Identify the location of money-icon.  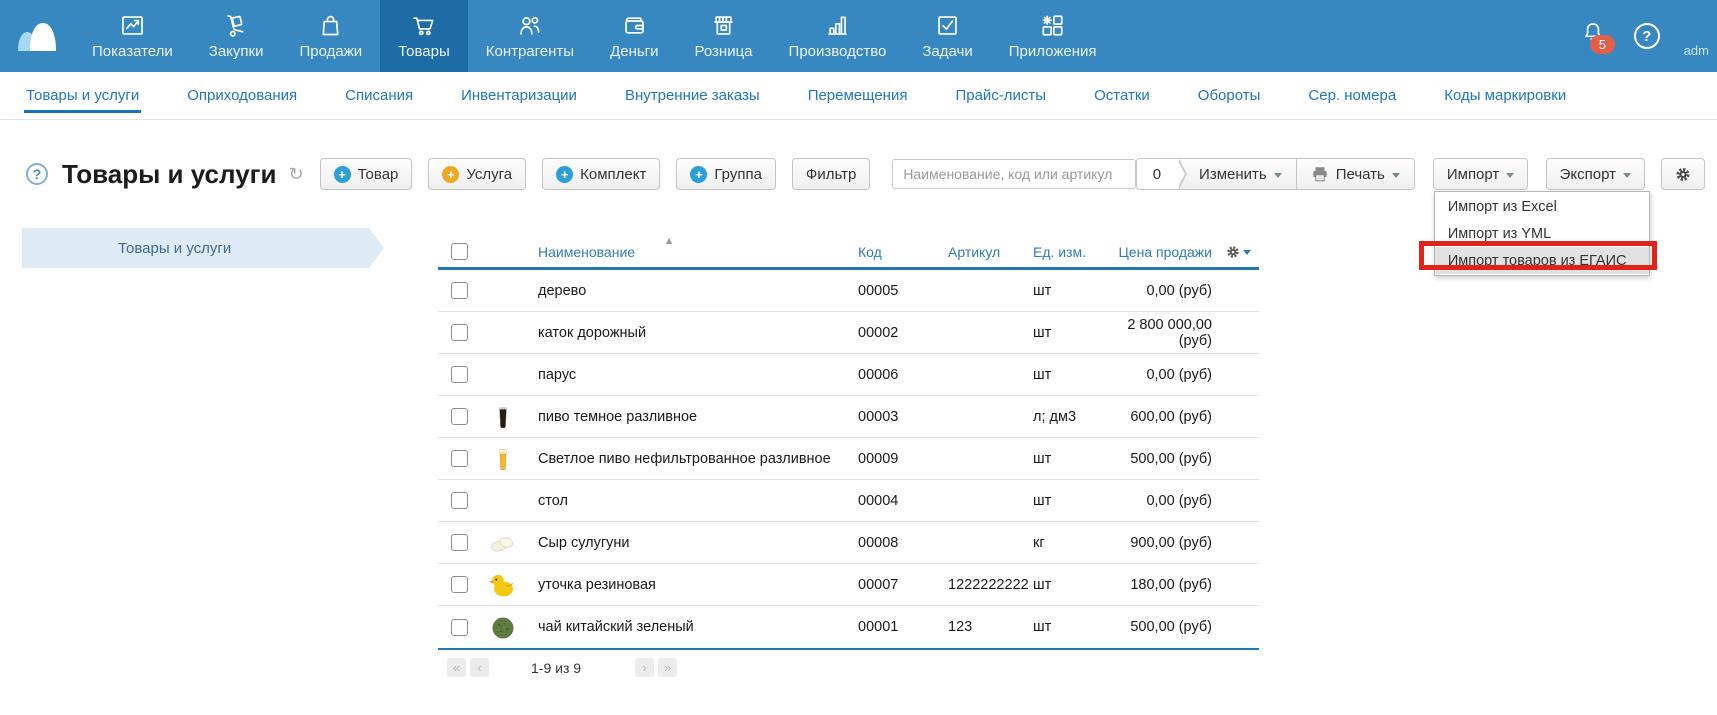
(634, 25).